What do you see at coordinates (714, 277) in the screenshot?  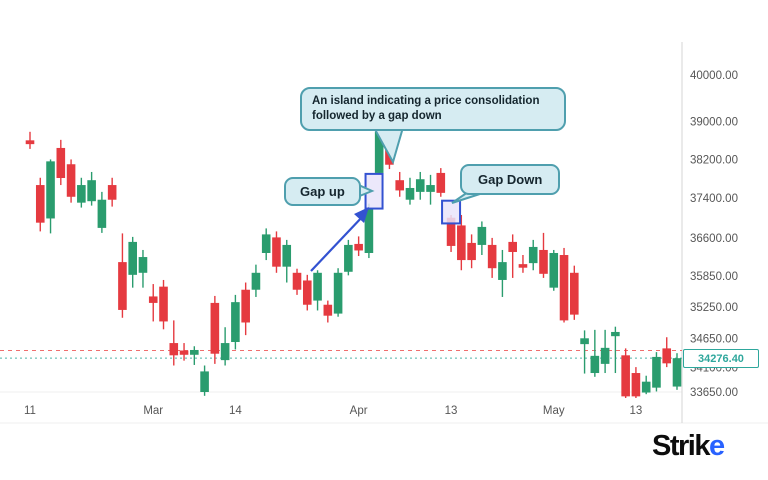 I see `y-axis-label: 35850.00` at bounding box center [714, 277].